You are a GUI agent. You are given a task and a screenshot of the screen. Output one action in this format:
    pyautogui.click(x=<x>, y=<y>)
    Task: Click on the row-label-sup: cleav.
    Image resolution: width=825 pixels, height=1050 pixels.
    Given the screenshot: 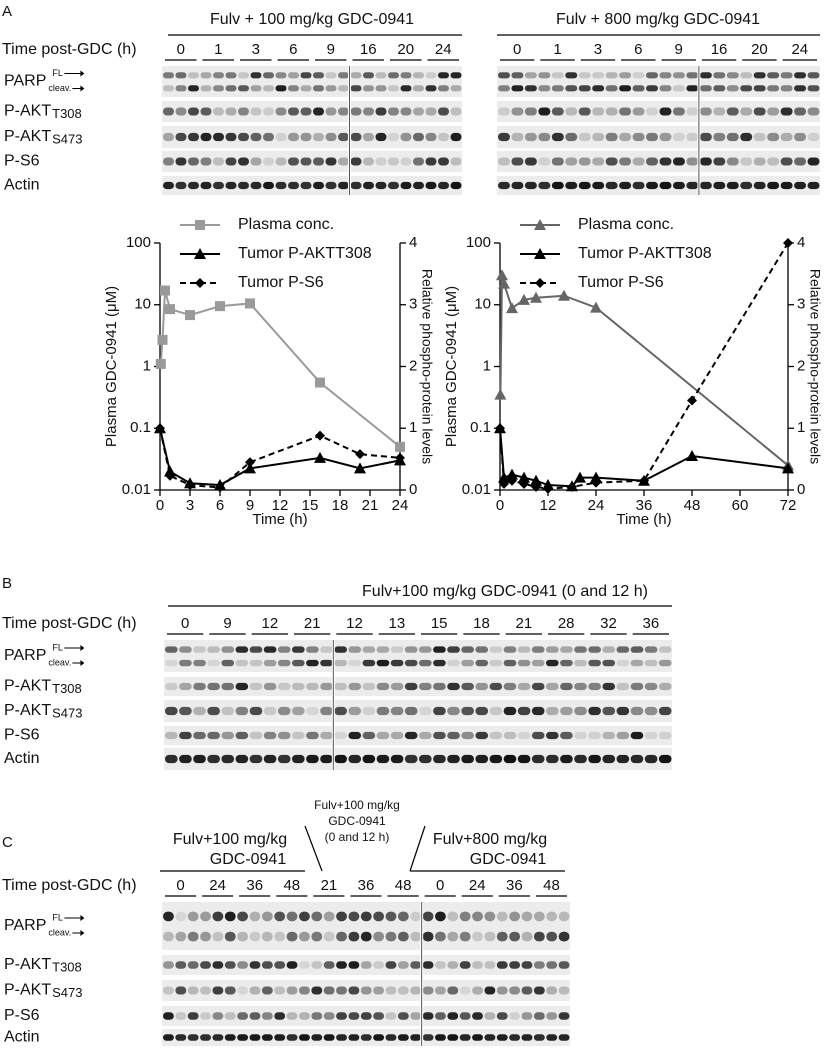 What is the action you would take?
    pyautogui.click(x=59, y=662)
    